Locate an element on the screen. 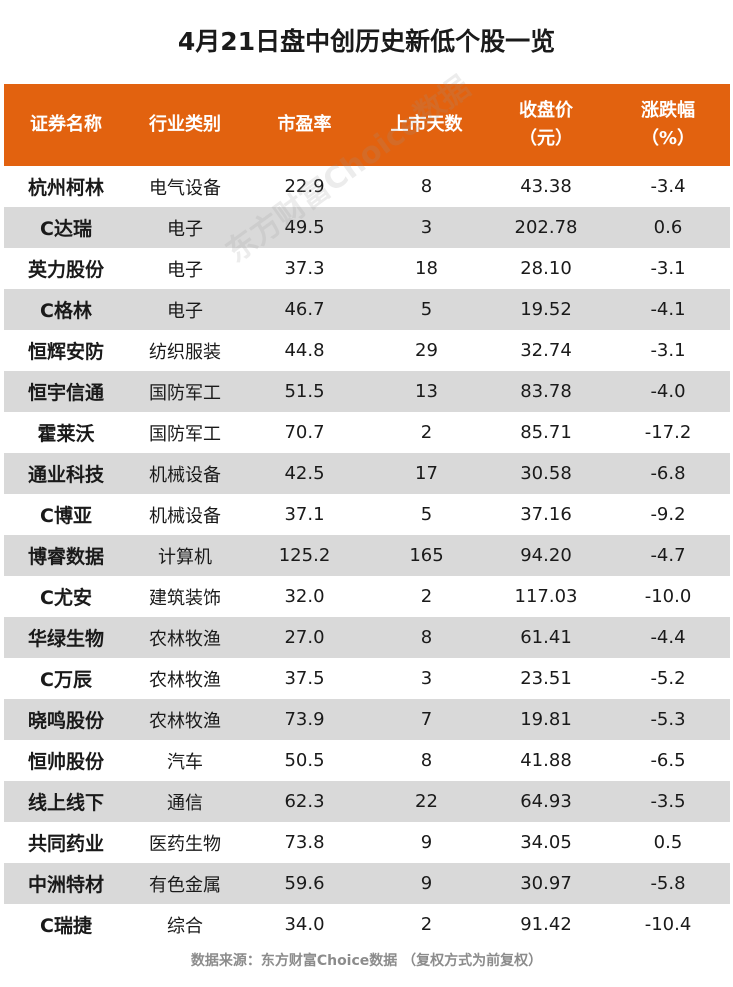 The image size is (733, 987). table-row: 杭州柯林 电气设备 22.9 8 43.38 -3.4 is located at coordinates (367, 186).